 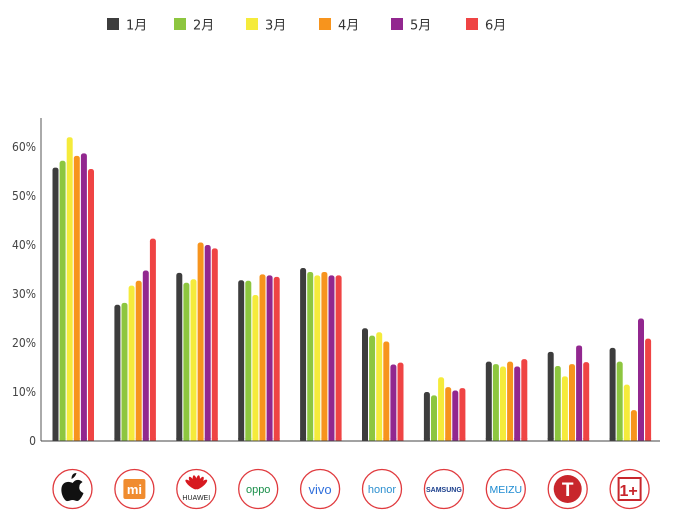 I want to click on y-tick-label: 60%, so click(x=24, y=147).